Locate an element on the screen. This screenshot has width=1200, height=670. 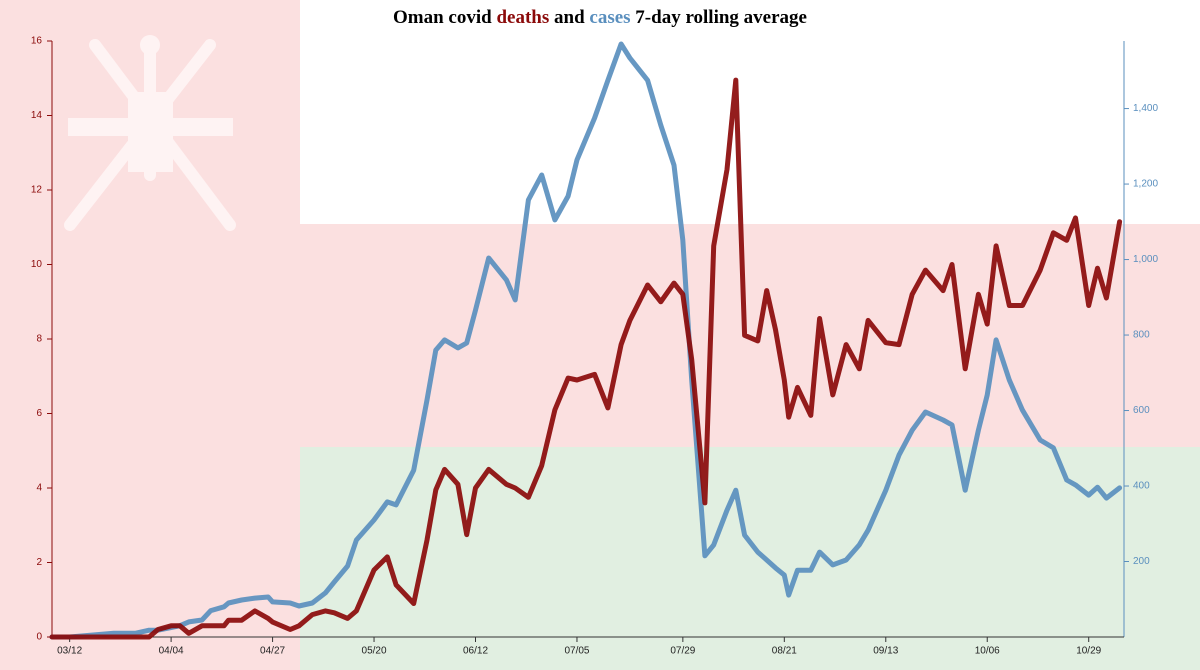
x-tick-label: 05/20 is located at coordinates (374, 651).